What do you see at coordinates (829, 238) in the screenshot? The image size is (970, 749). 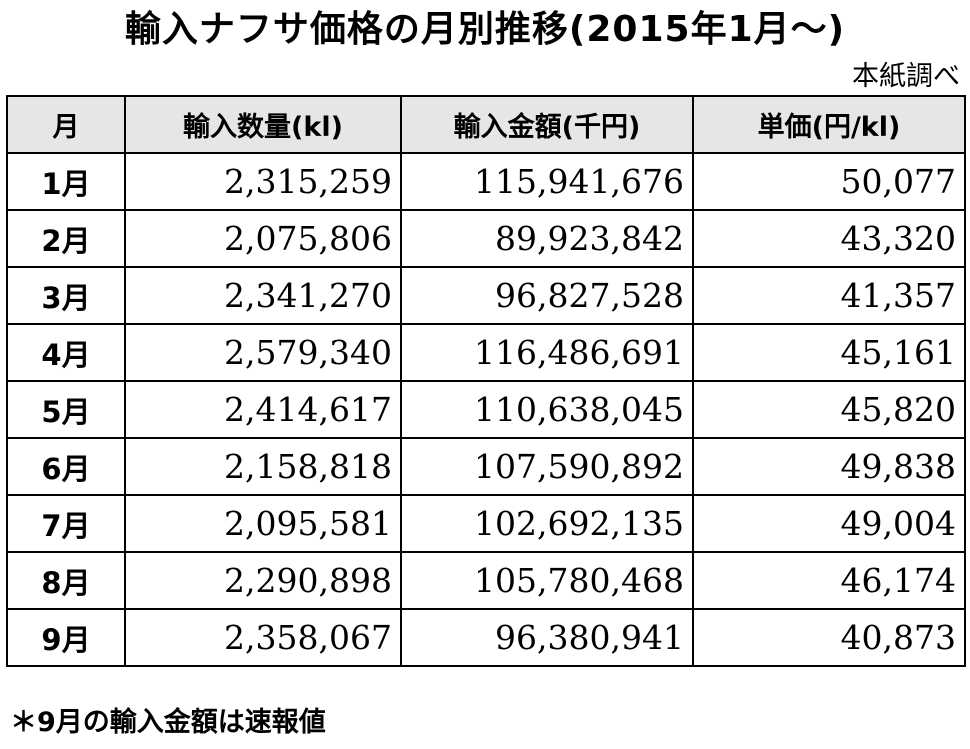 I see `cell-unit-price: 43,320` at bounding box center [829, 238].